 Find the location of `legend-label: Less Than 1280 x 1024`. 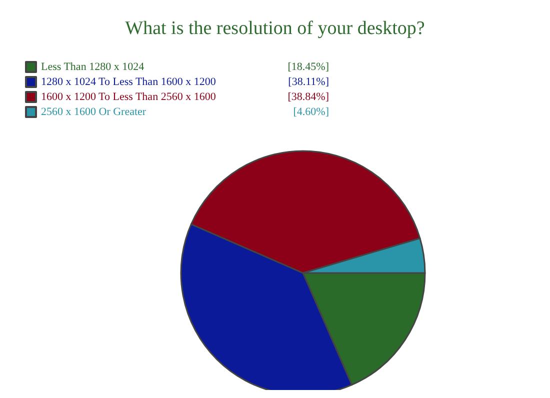

legend-label: Less Than 1280 x 1024 is located at coordinates (93, 67).